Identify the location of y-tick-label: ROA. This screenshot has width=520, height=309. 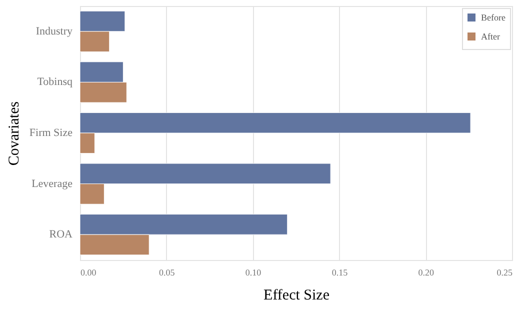
(61, 234).